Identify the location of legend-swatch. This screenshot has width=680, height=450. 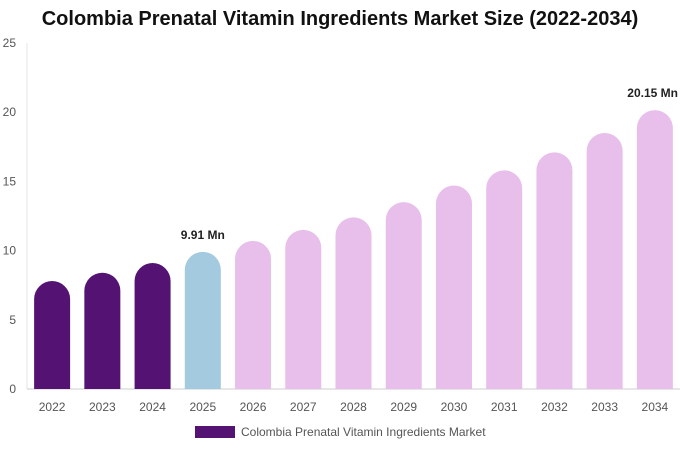
(215, 432).